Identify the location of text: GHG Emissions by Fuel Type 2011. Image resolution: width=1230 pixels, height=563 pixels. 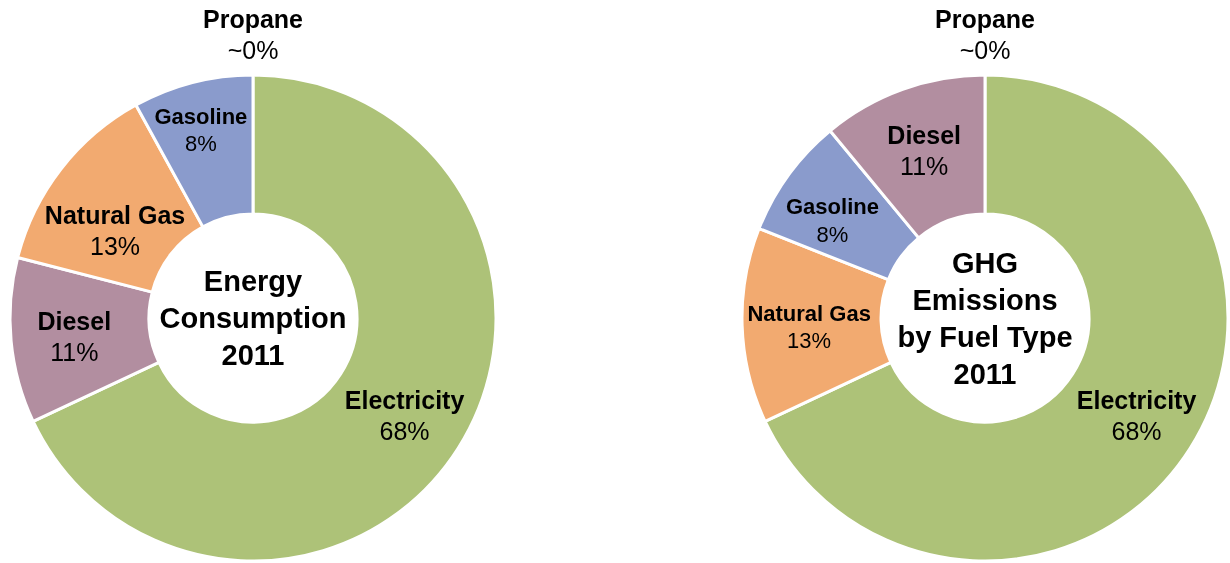
(985, 318).